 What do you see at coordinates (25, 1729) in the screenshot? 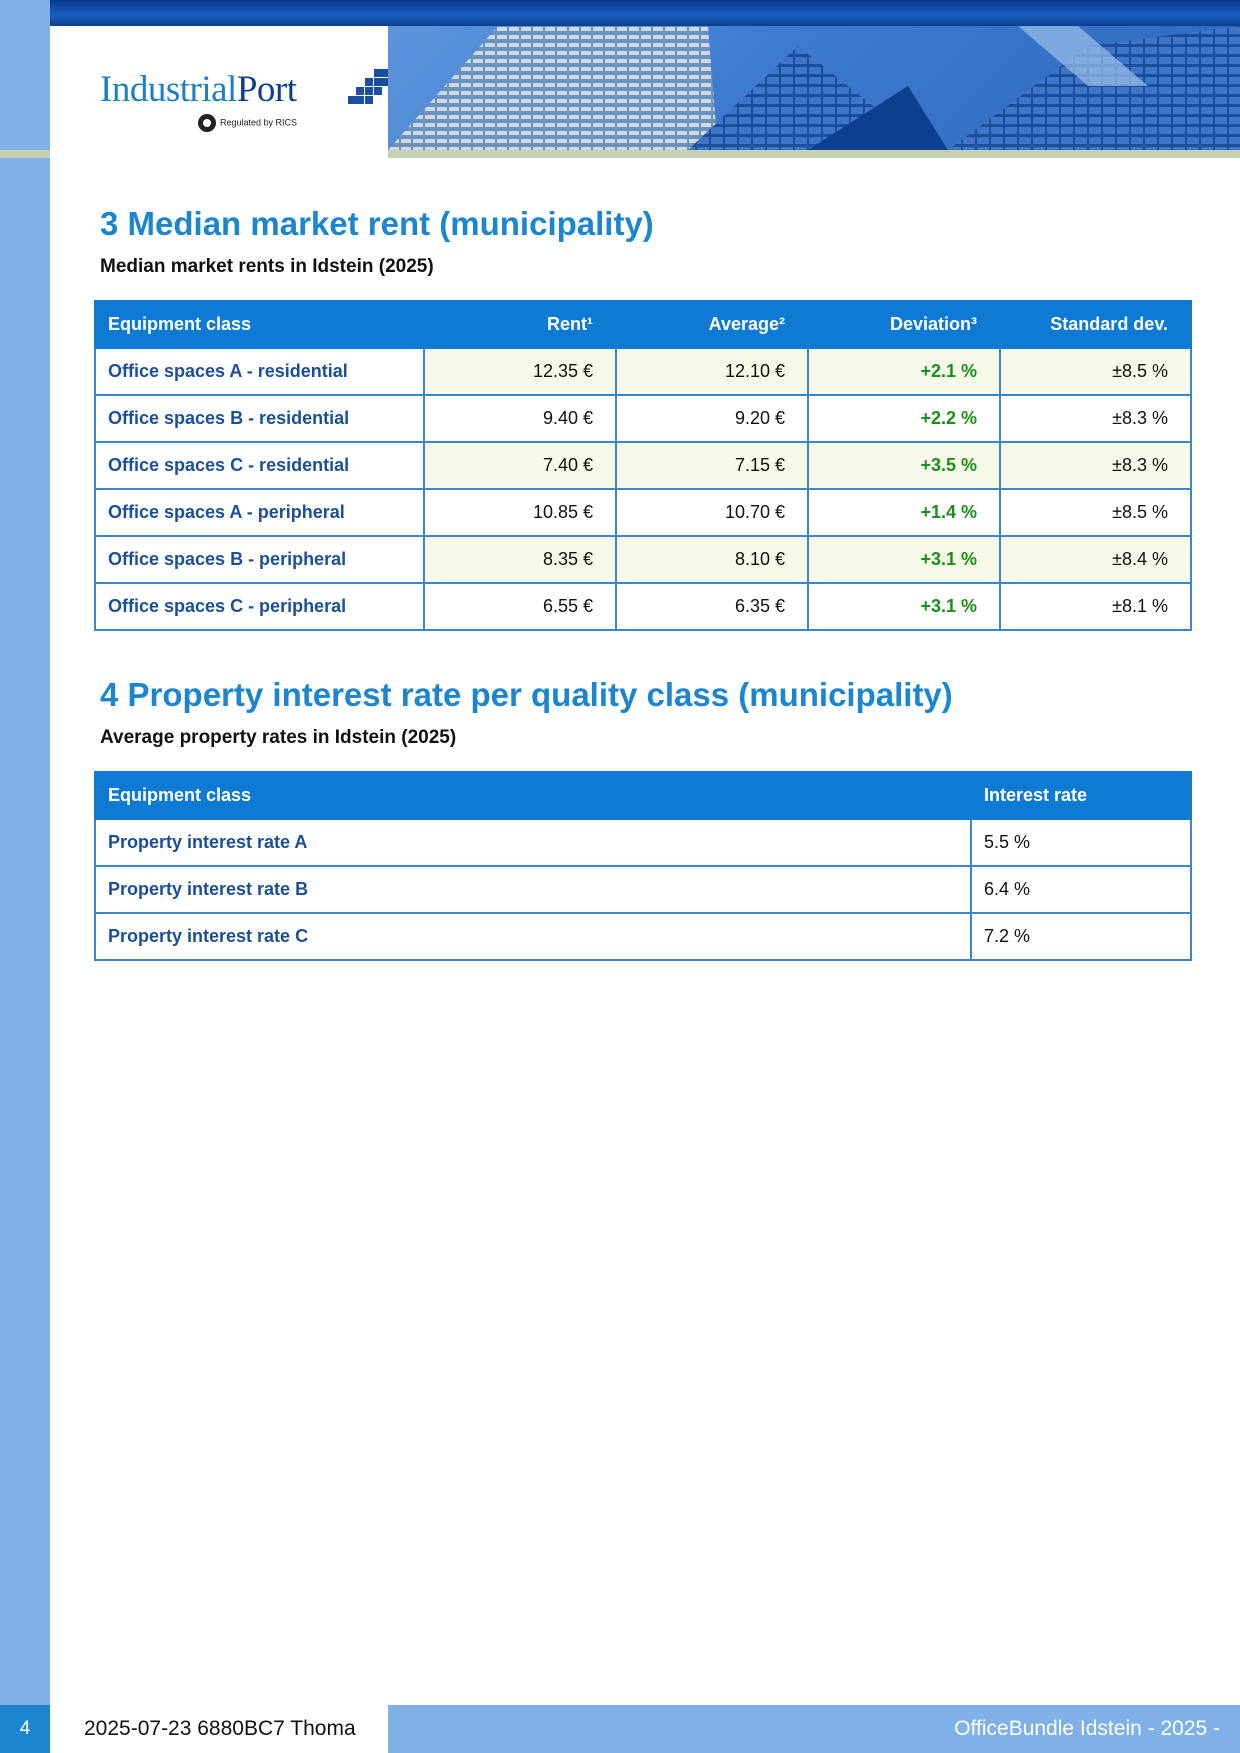
I see `page-number: 4` at bounding box center [25, 1729].